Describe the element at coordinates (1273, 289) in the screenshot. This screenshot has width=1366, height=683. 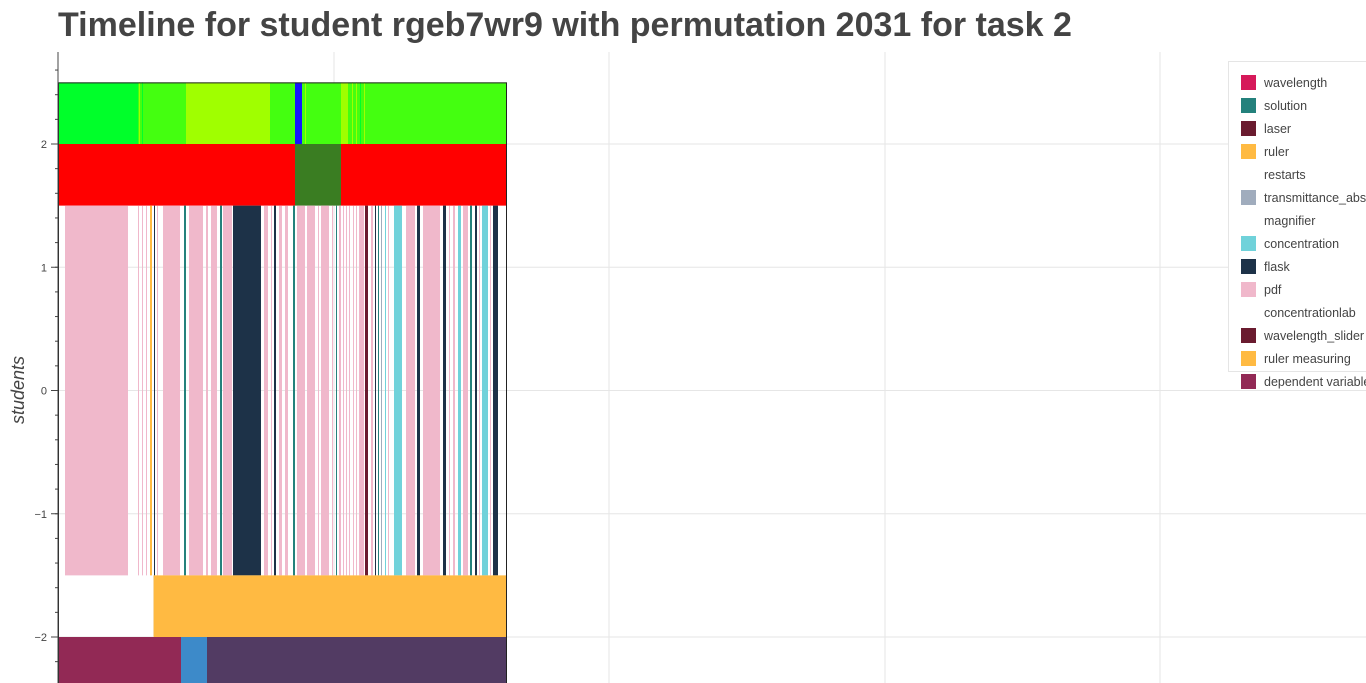
I see `legend-label: pdf` at that location.